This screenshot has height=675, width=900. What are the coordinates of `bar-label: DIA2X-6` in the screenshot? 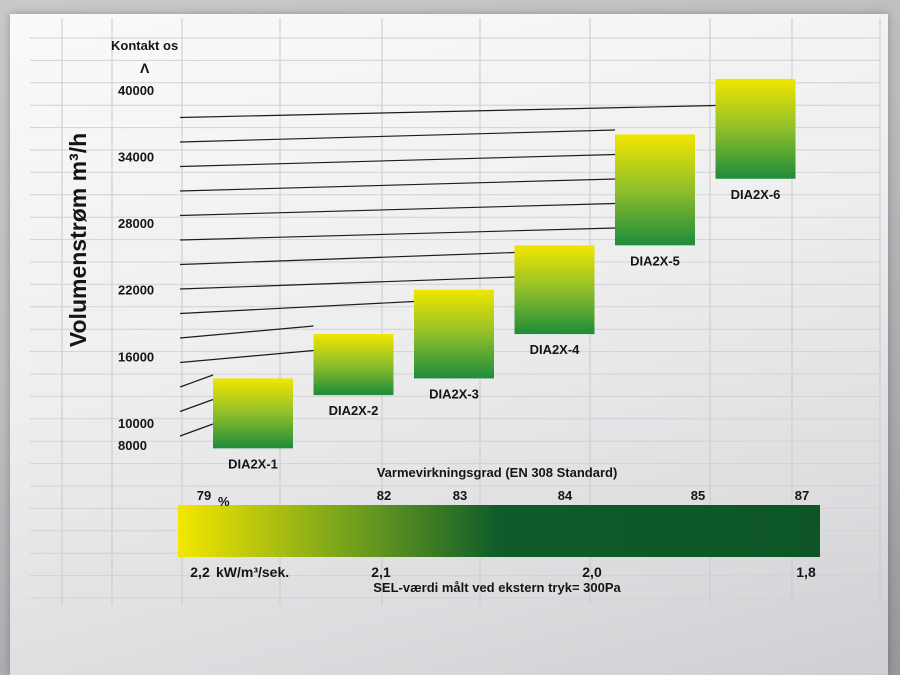 It's located at (756, 194).